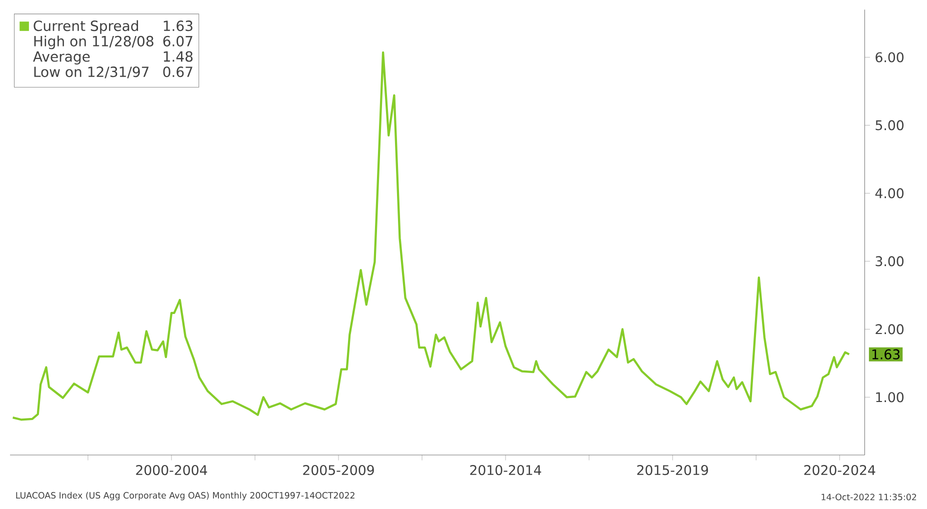  What do you see at coordinates (869, 497) in the screenshot?
I see `text: 14-Oct-2022 11:35:02` at bounding box center [869, 497].